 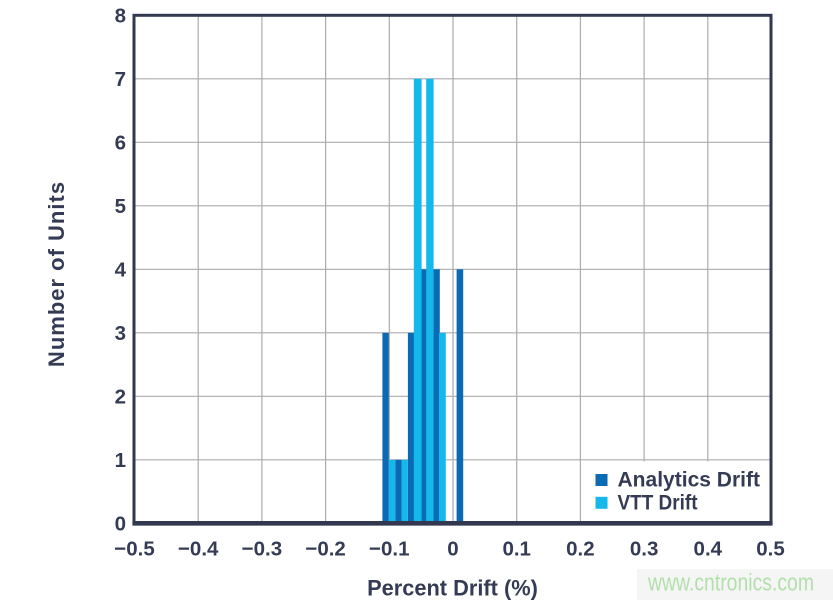 What do you see at coordinates (120, 206) in the screenshot?
I see `svg-text: 5` at bounding box center [120, 206].